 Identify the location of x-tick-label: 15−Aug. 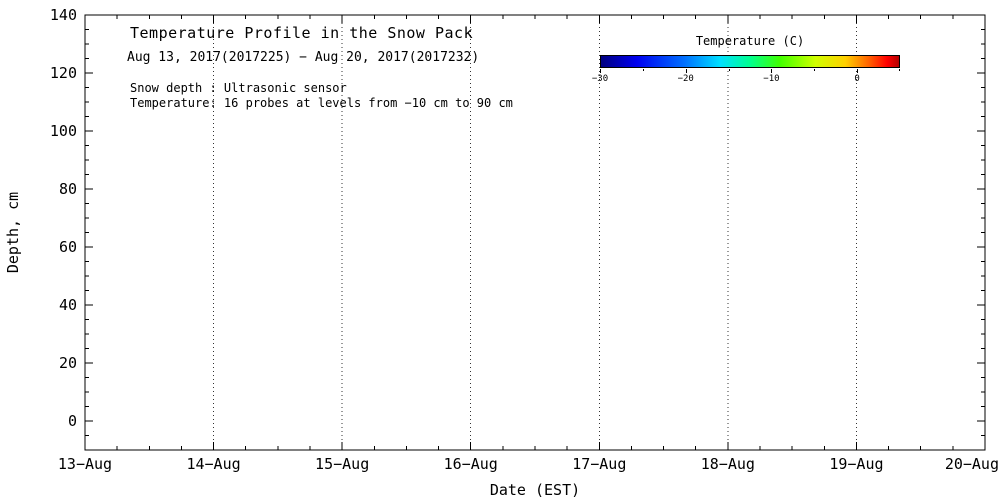
(342, 464).